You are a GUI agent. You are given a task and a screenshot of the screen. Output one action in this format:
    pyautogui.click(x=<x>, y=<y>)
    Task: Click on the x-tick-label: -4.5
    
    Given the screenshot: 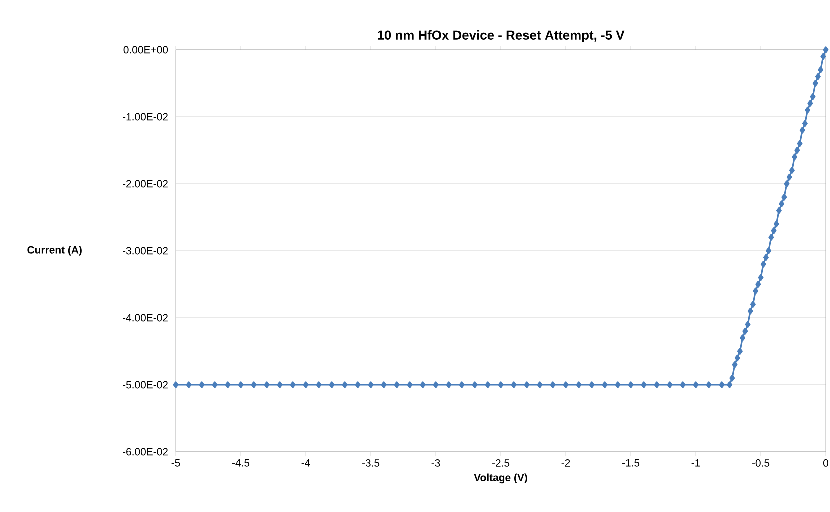 What is the action you would take?
    pyautogui.click(x=241, y=463)
    